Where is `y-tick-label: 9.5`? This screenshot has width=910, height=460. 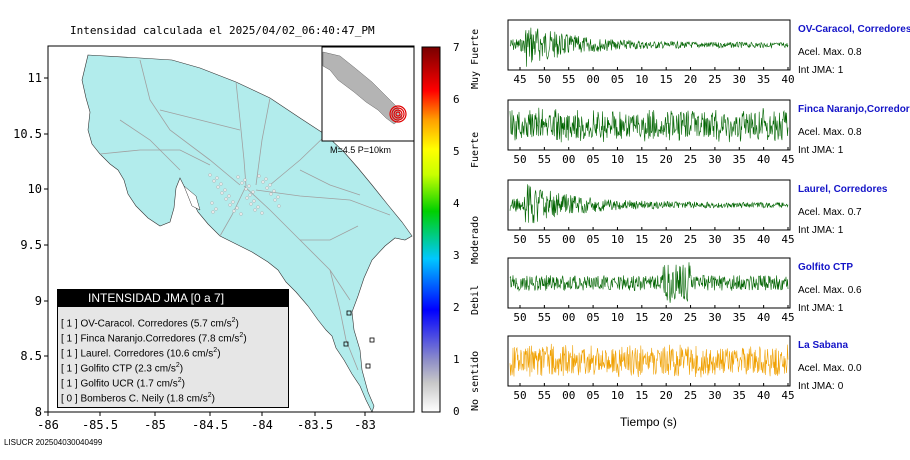
y-tick-label: 9.5 is located at coordinates (31, 245).